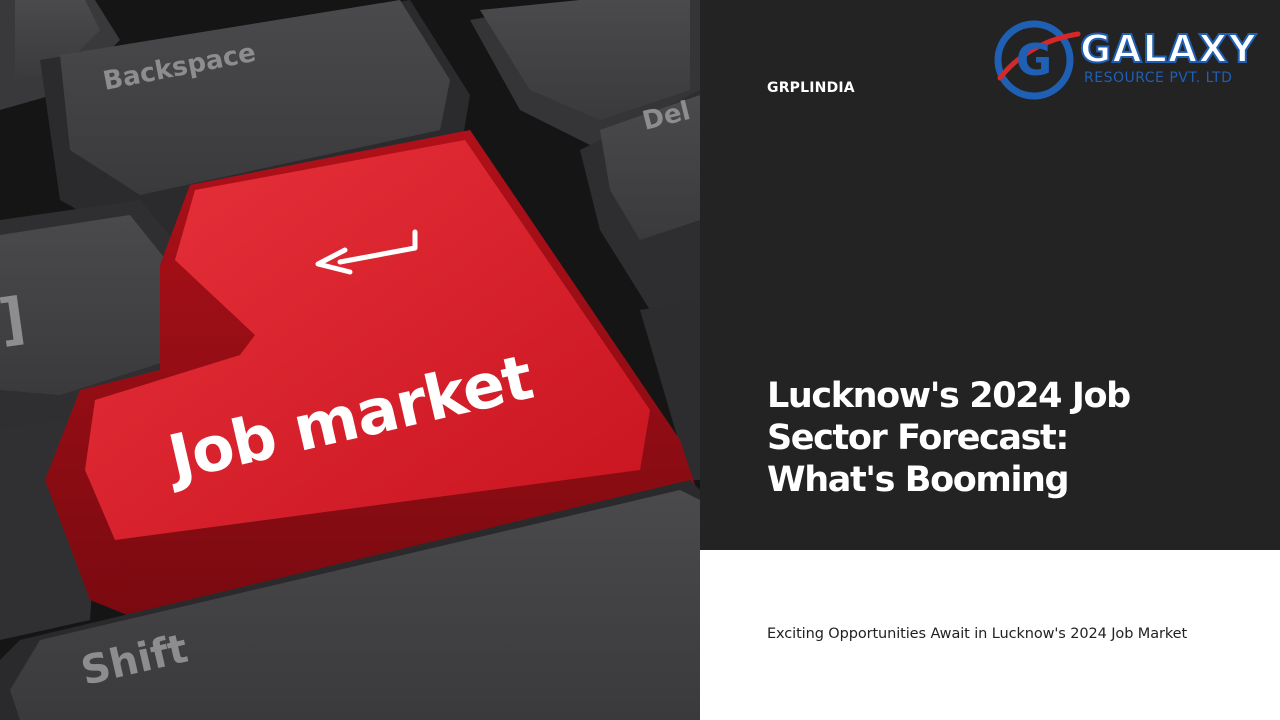 The width and height of the screenshot is (1280, 720). I want to click on logo-wordmark: GALAXY, so click(1168, 49).